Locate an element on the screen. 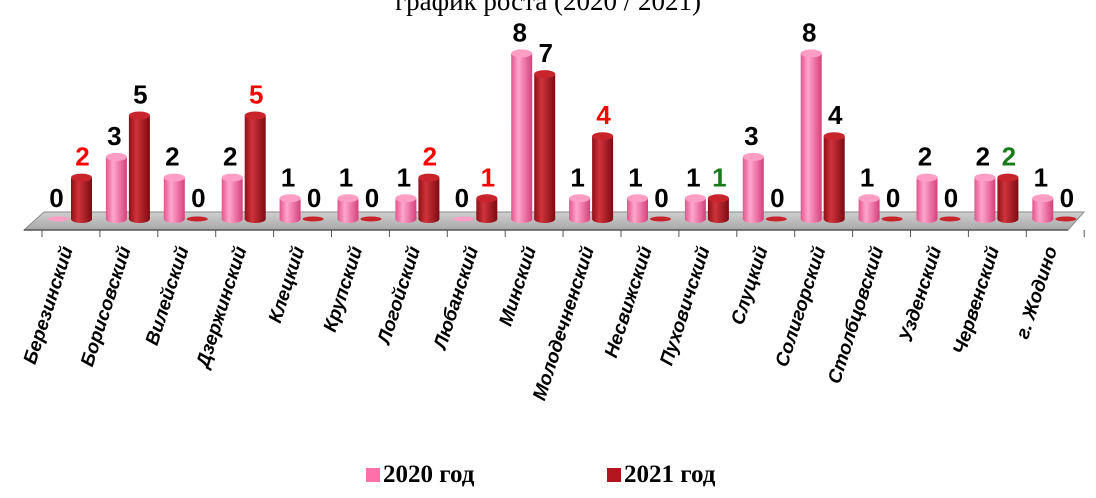  x-tick-label: Несвижский is located at coordinates (629, 302).